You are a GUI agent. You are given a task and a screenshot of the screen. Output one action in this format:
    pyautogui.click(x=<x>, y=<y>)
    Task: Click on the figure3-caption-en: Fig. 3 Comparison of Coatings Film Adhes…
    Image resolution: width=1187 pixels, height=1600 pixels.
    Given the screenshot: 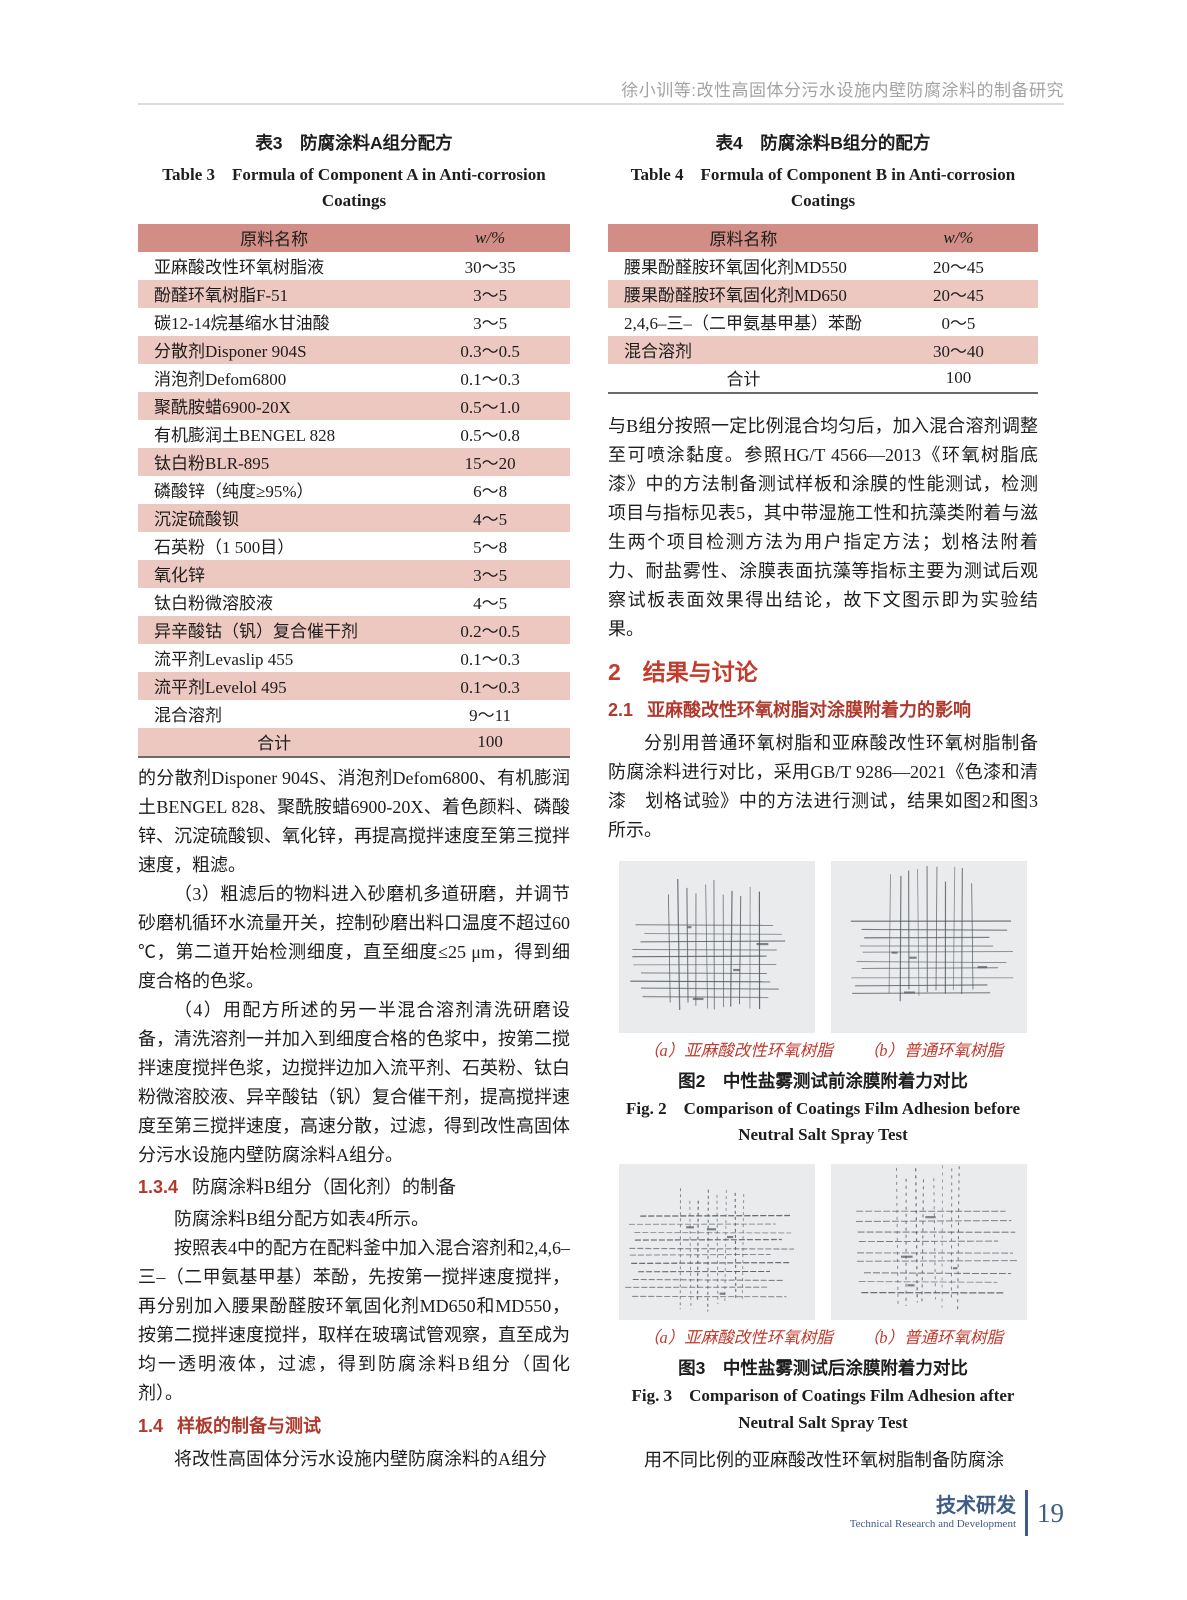 What is the action you would take?
    pyautogui.click(x=823, y=1409)
    